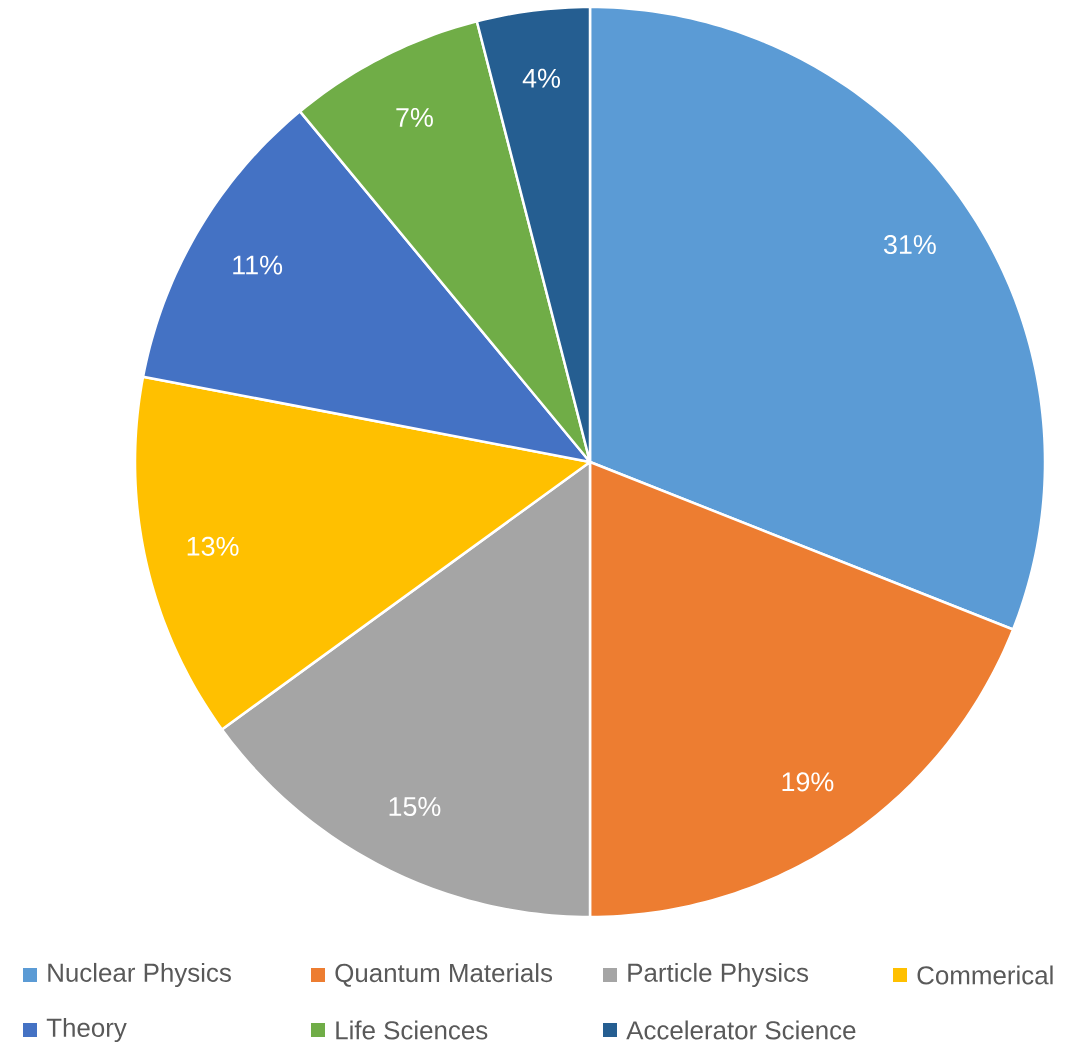 The width and height of the screenshot is (1092, 1046). What do you see at coordinates (412, 1030) in the screenshot?
I see `legend-label: Life Sciences` at bounding box center [412, 1030].